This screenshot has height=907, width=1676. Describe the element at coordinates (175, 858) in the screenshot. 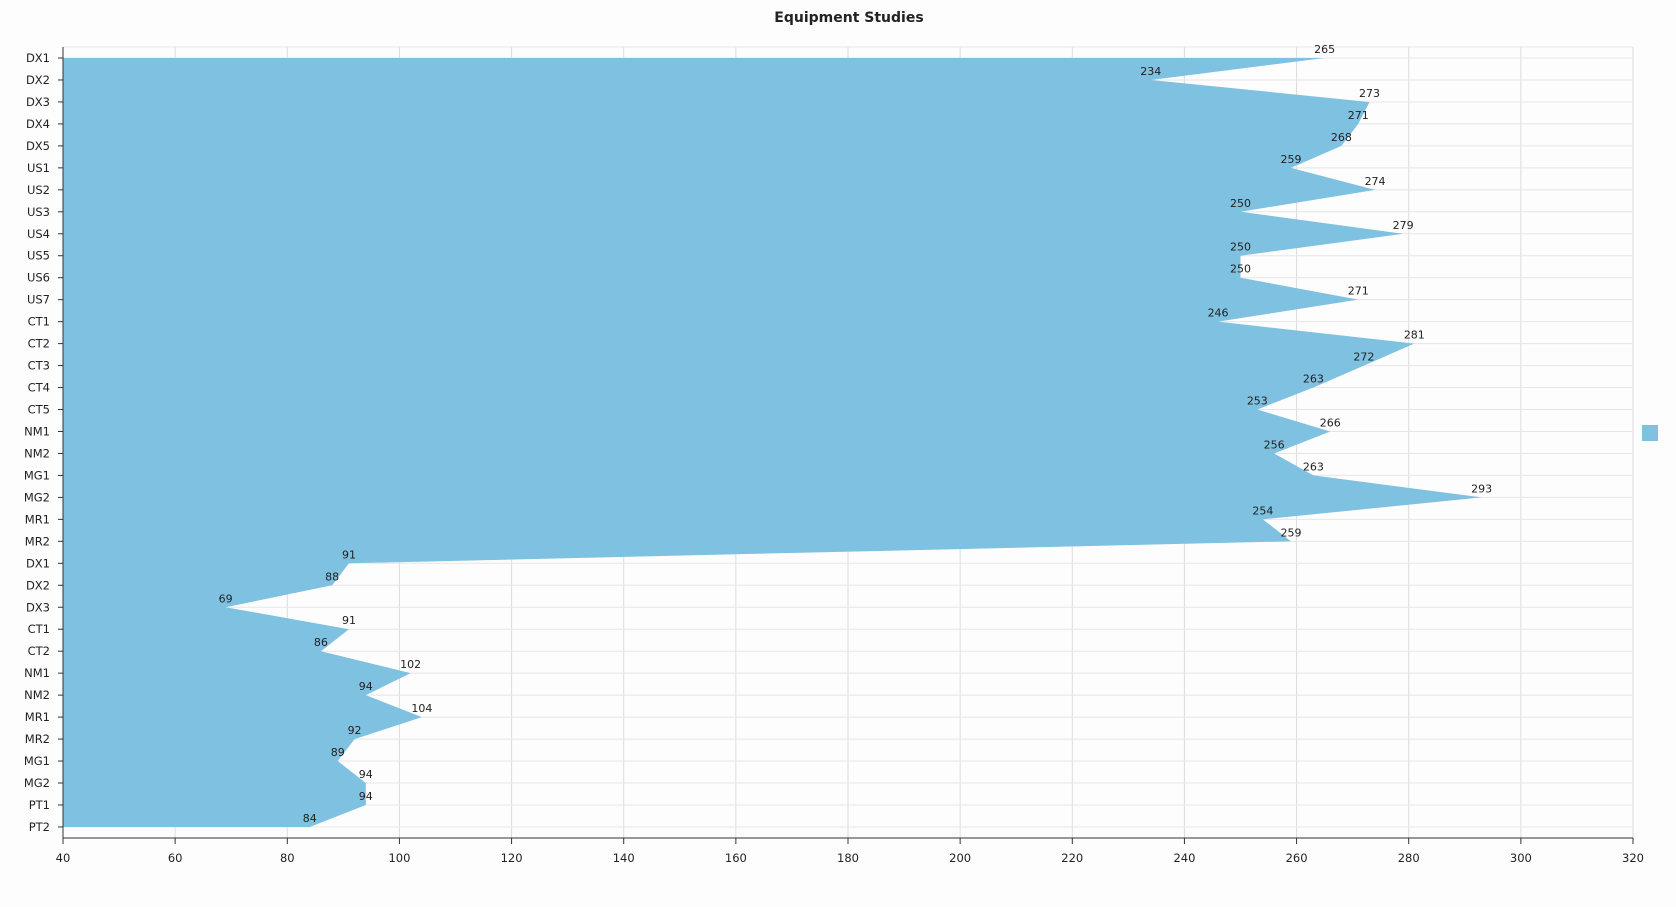

I see `x-tick-label: 60` at that location.